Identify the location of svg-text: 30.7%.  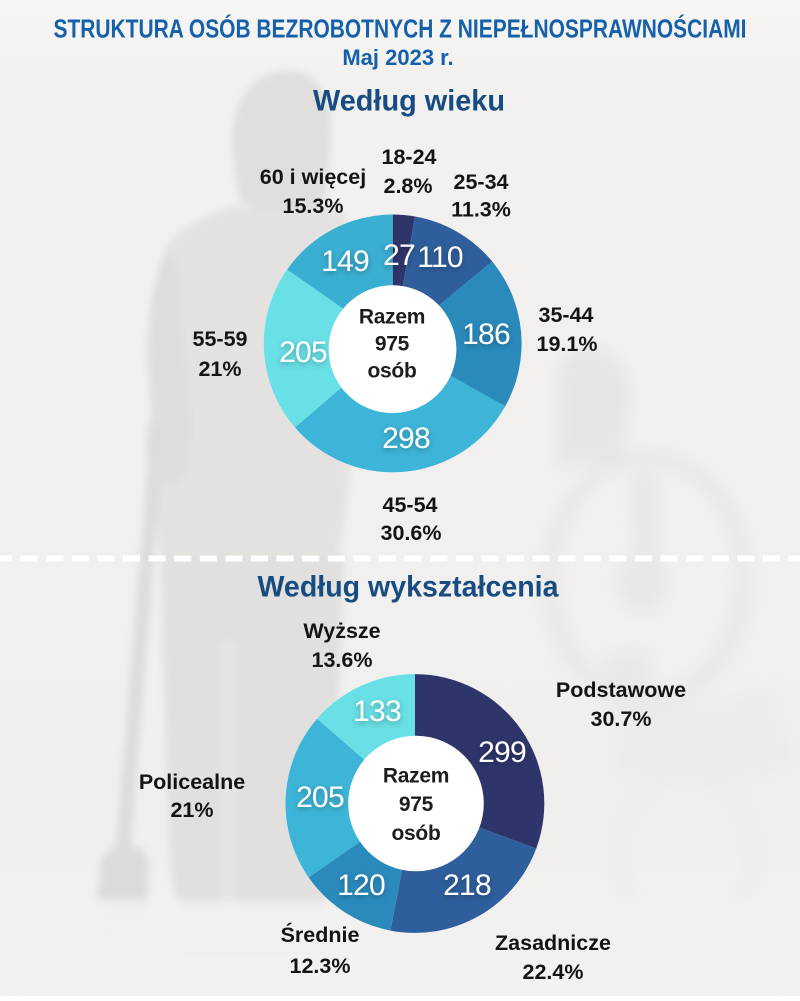
(621, 719).